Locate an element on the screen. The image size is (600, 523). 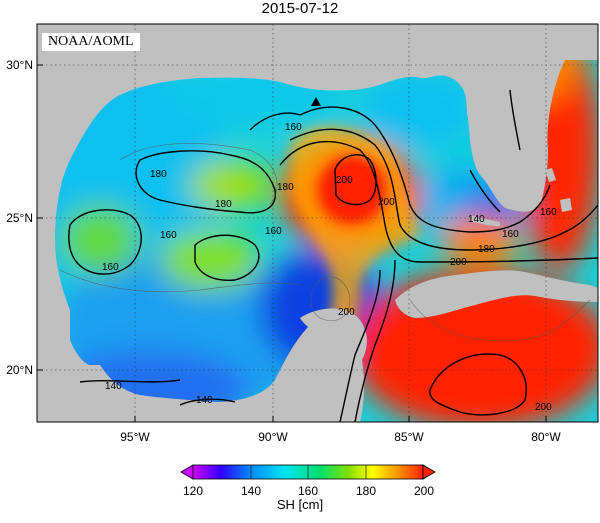
credit-label: NOAA/AOML is located at coordinates (91, 42).